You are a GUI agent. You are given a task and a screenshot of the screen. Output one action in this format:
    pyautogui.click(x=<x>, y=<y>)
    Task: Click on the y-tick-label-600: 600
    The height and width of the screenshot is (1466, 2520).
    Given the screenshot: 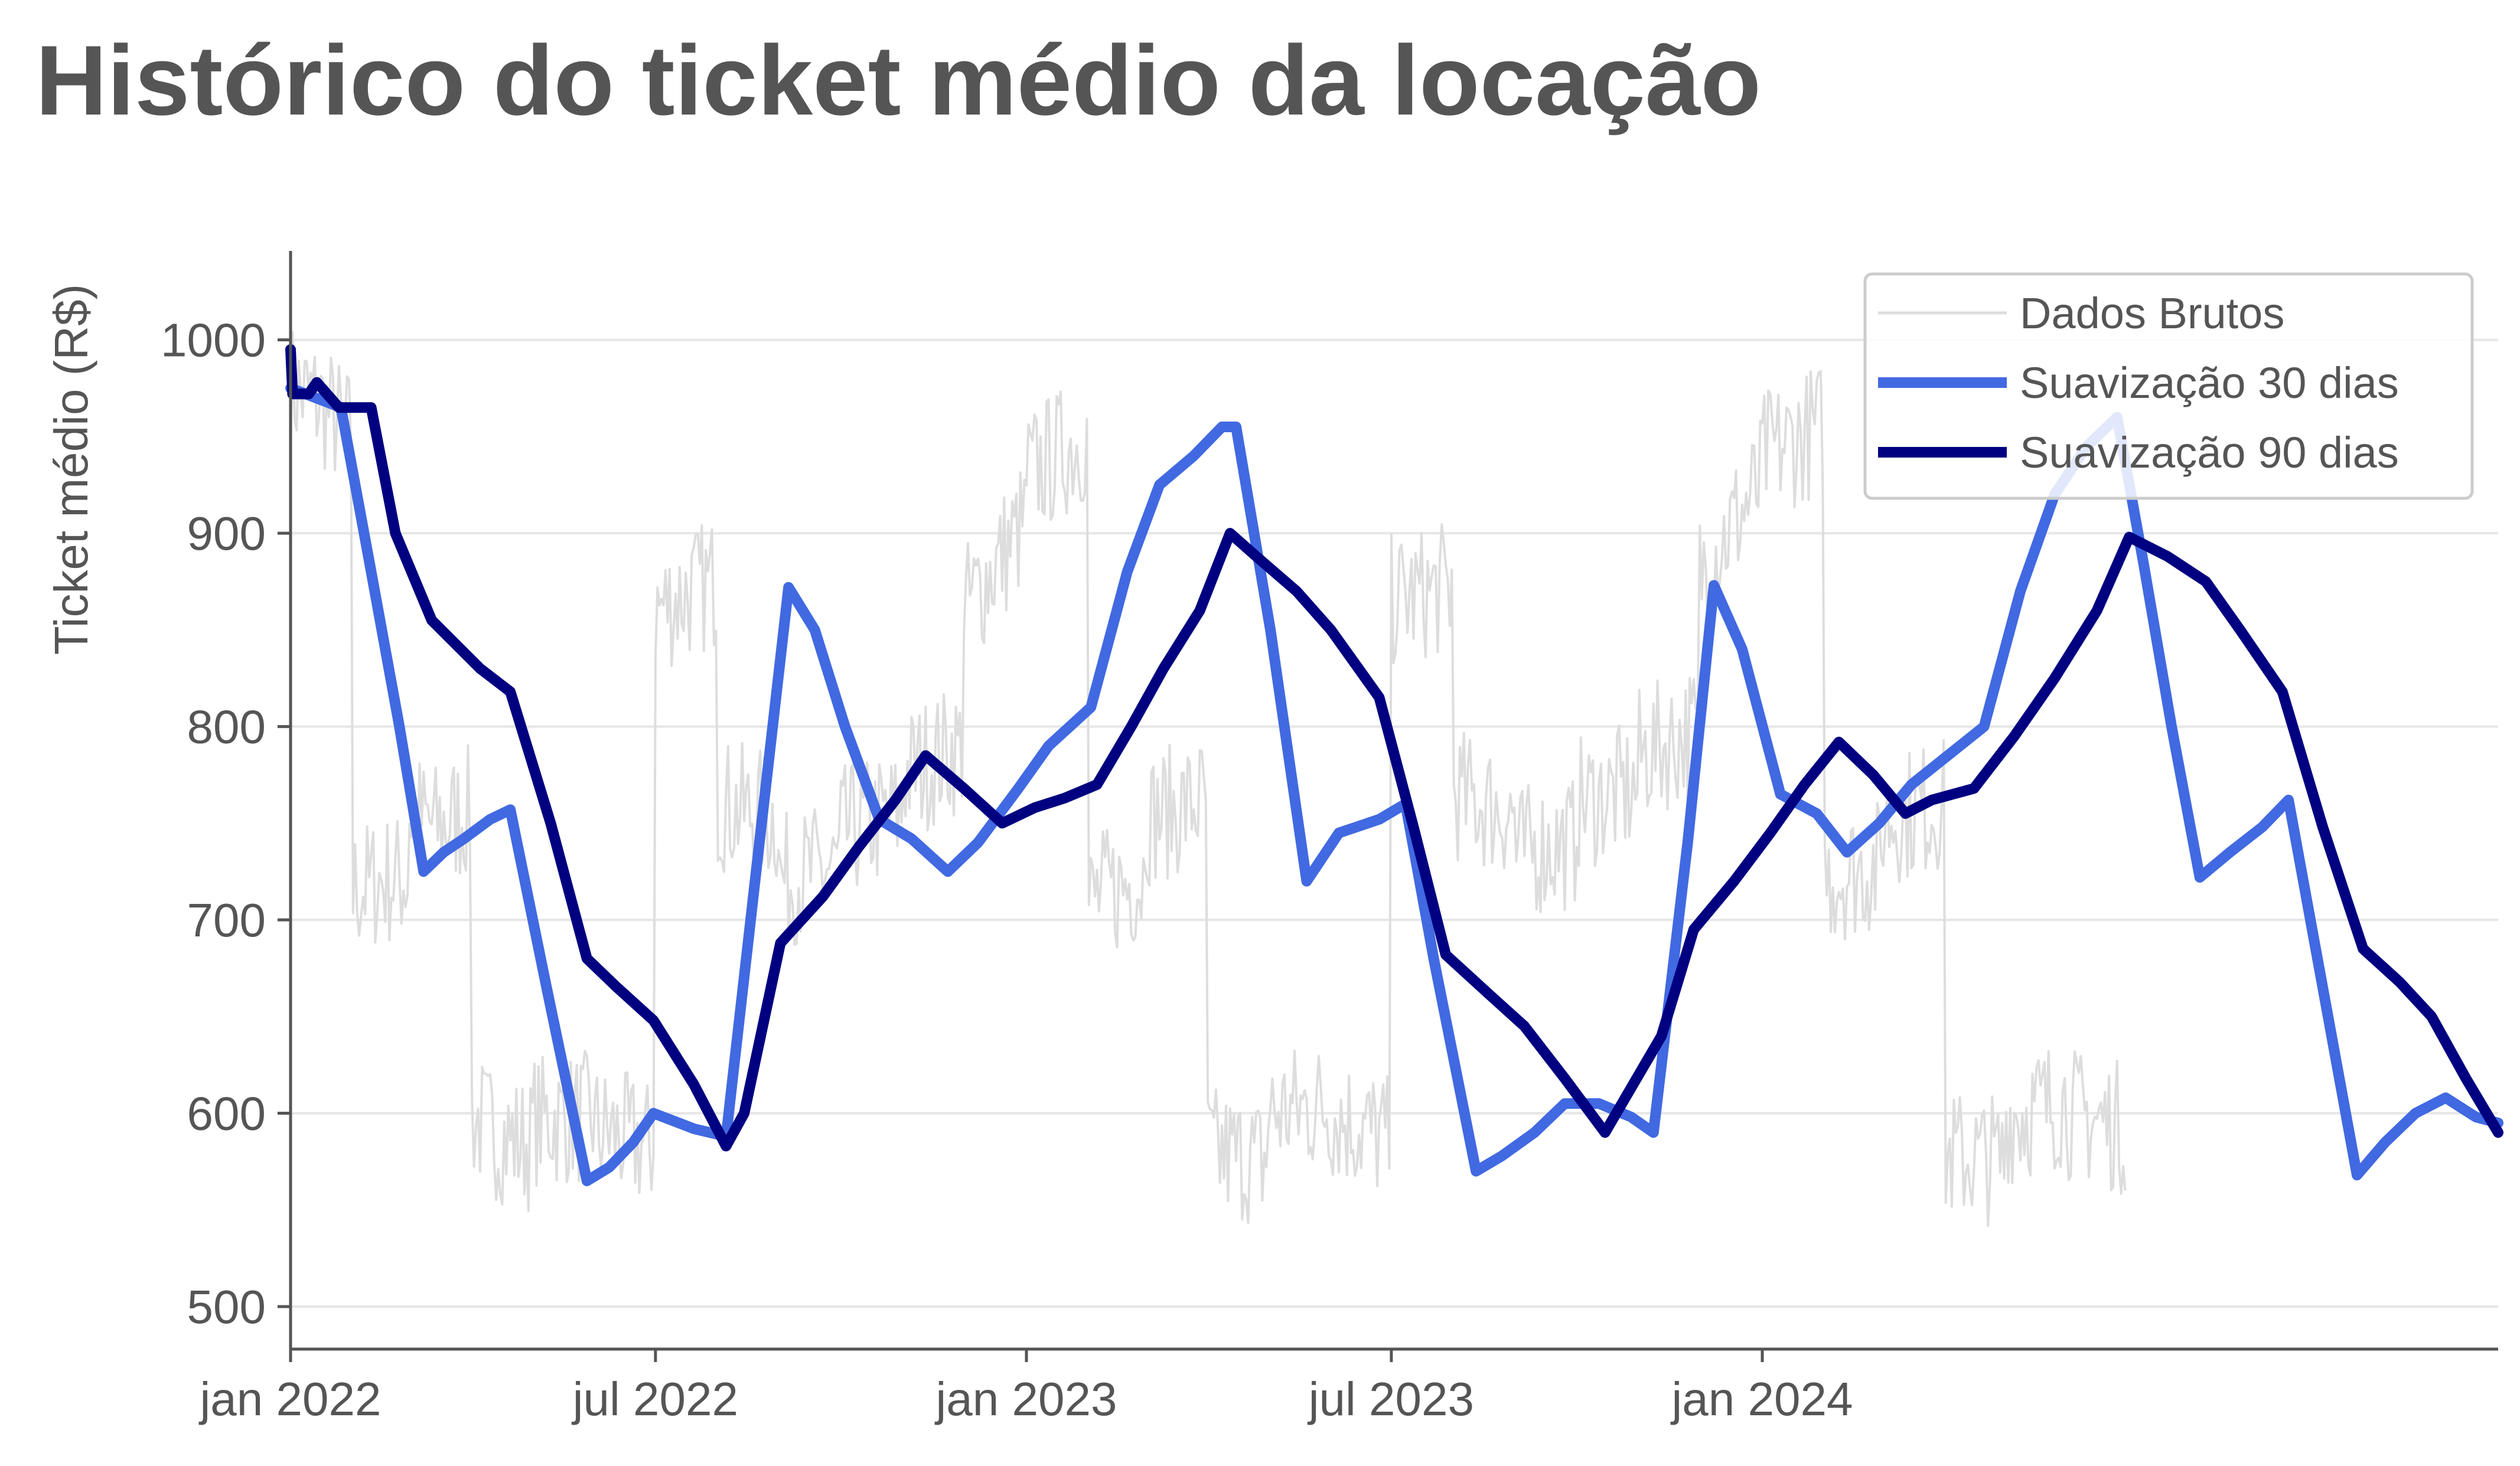 What is the action you would take?
    pyautogui.click(x=226, y=1113)
    